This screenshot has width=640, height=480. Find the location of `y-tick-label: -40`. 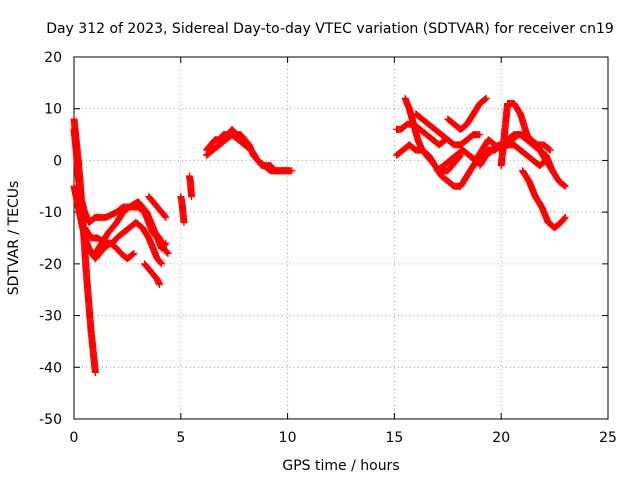

y-tick-label: -40 is located at coordinates (50, 368).